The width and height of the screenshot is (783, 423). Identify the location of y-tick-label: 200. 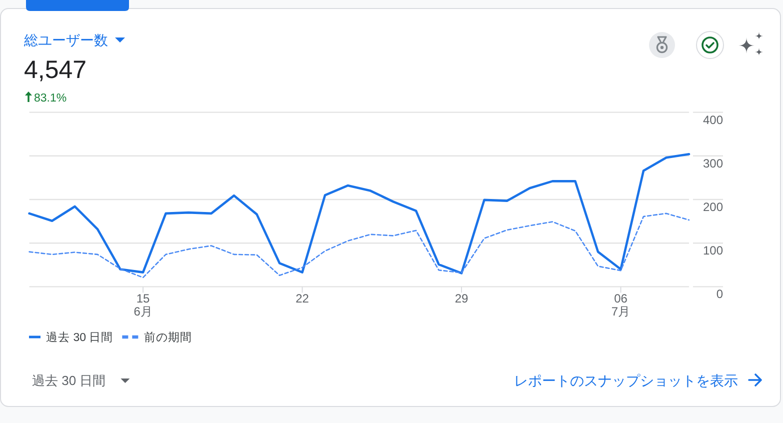
(713, 207).